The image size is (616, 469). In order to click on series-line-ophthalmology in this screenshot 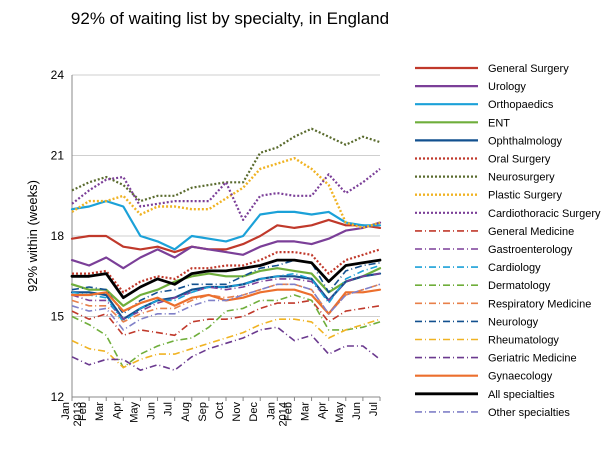, I will do `click(226, 296)`.